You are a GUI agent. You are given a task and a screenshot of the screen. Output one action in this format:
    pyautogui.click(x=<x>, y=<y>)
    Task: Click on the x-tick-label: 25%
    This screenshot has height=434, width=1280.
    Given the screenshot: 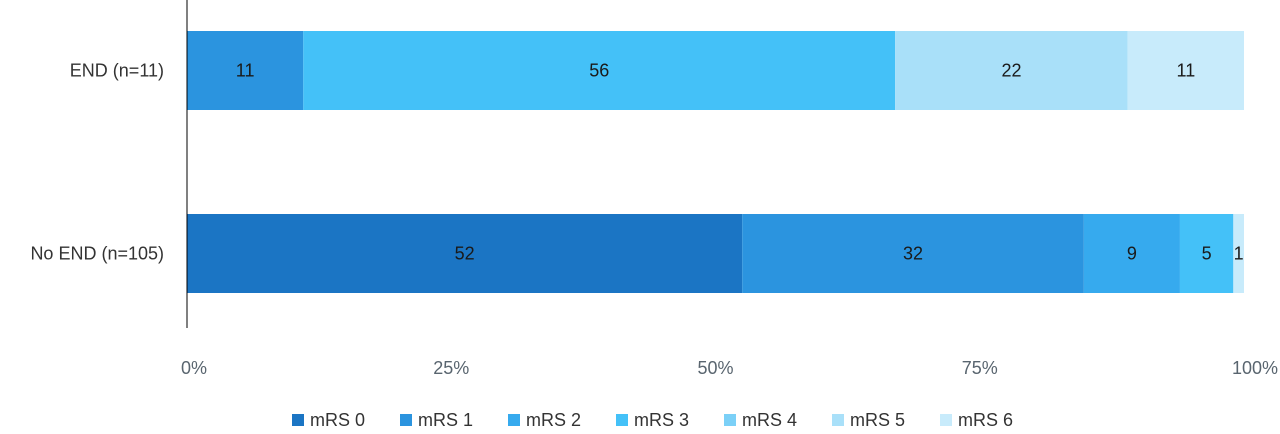 What is the action you would take?
    pyautogui.click(x=451, y=368)
    